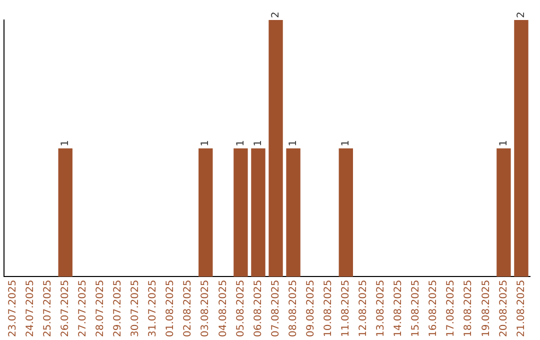 The image size is (540, 340). What do you see at coordinates (206, 309) in the screenshot?
I see `x-tick-label: 03.08.2025` at bounding box center [206, 309].